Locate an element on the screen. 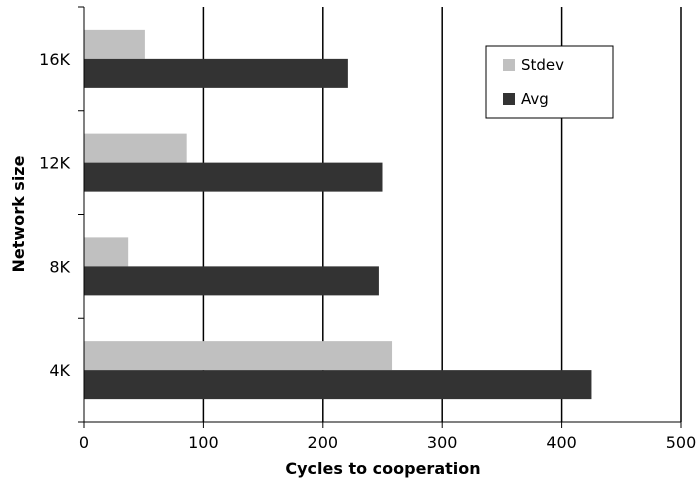  bar-avg-4K is located at coordinates (338, 385).